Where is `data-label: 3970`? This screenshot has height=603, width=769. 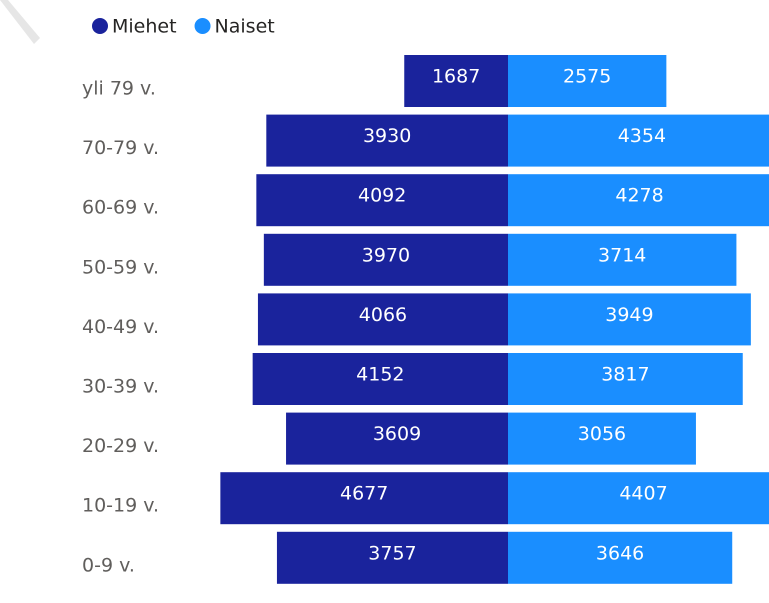
data-label: 3970 is located at coordinates (386, 255).